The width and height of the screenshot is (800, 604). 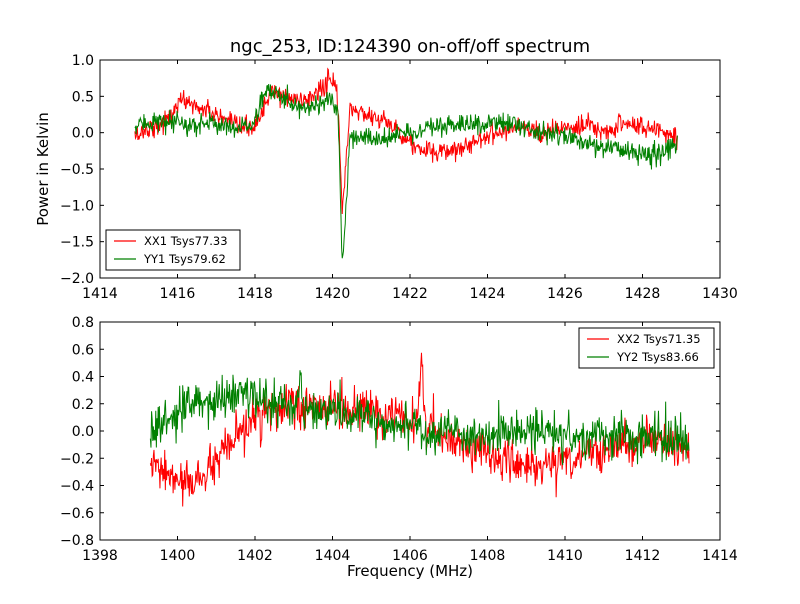 I want to click on y-tick-label: −1.0, so click(x=77, y=206).